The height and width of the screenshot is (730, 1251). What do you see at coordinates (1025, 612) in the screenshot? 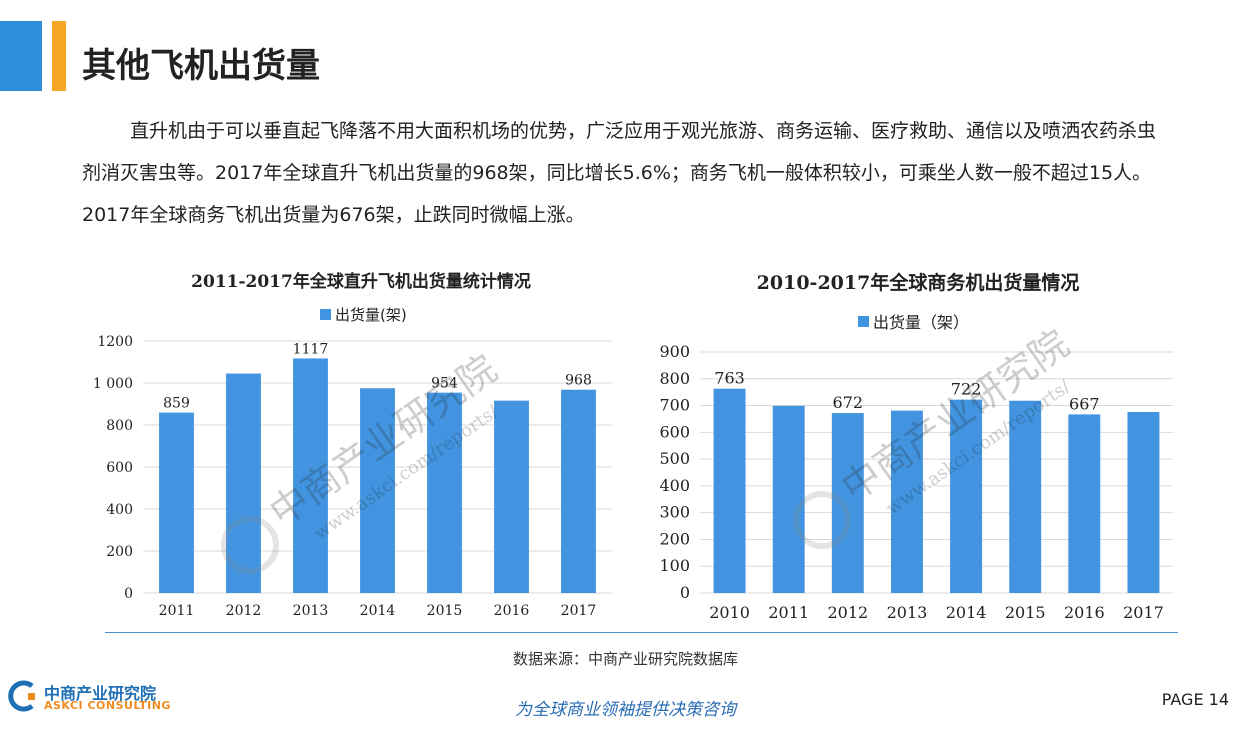
I see `chart2-x-tick-label-2015: 2015` at bounding box center [1025, 612].